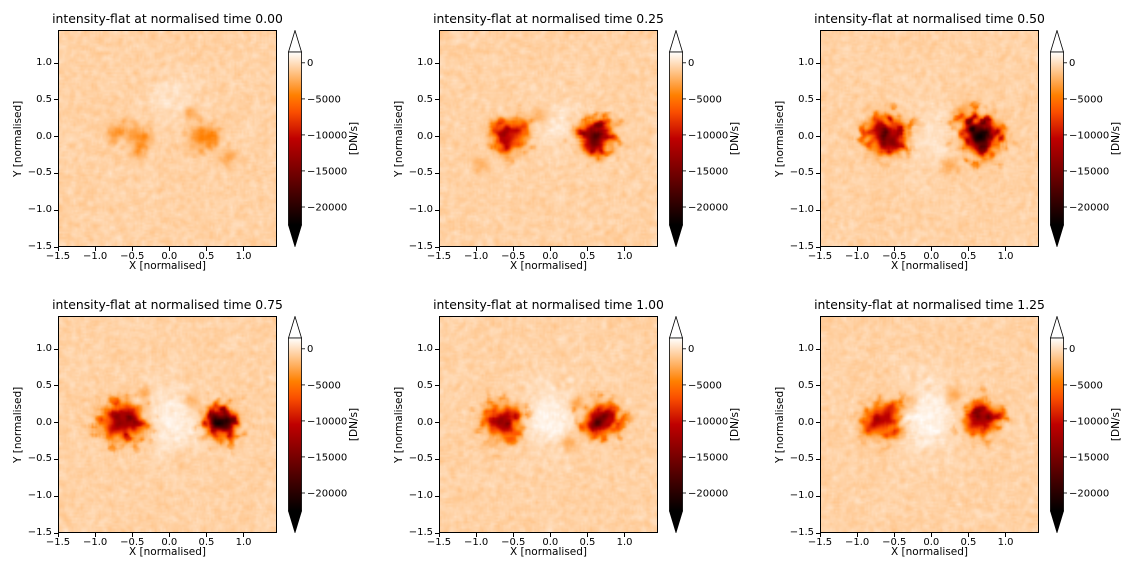 The image size is (1143, 572). I want to click on x-tick-label: 0.0, so click(550, 256).